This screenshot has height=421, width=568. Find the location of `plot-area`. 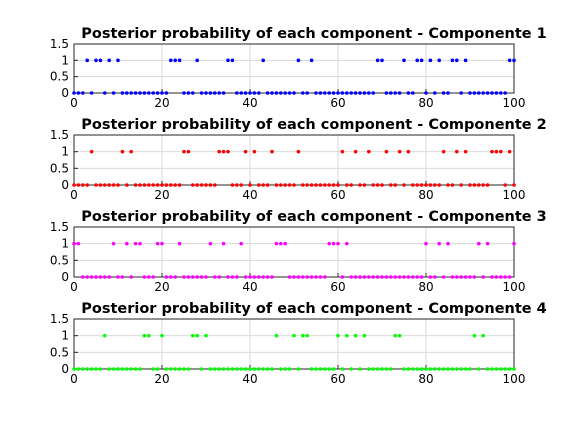

plot-area is located at coordinates (294, 160).